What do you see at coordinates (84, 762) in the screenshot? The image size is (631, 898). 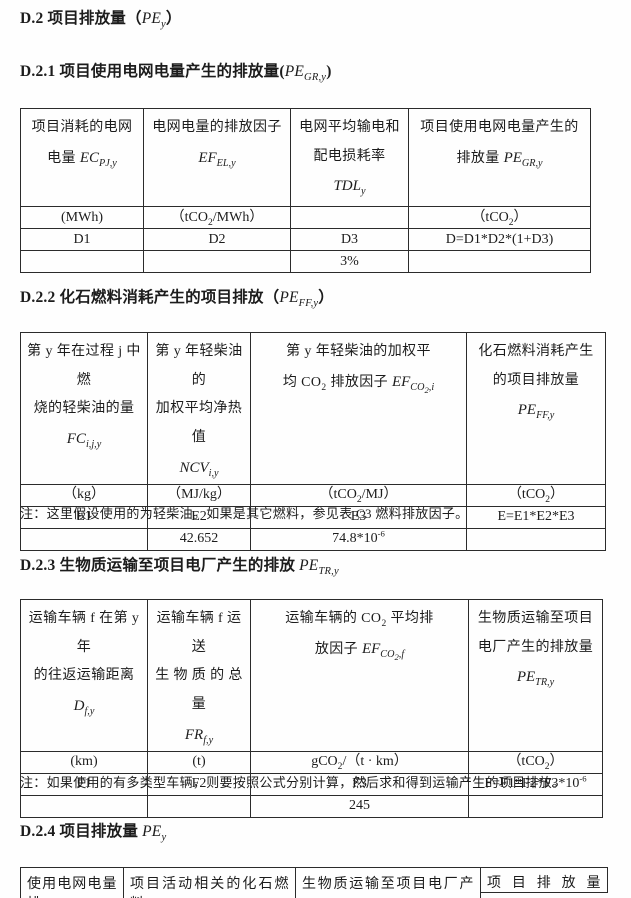 I see `table-cell: (km)` at bounding box center [84, 762].